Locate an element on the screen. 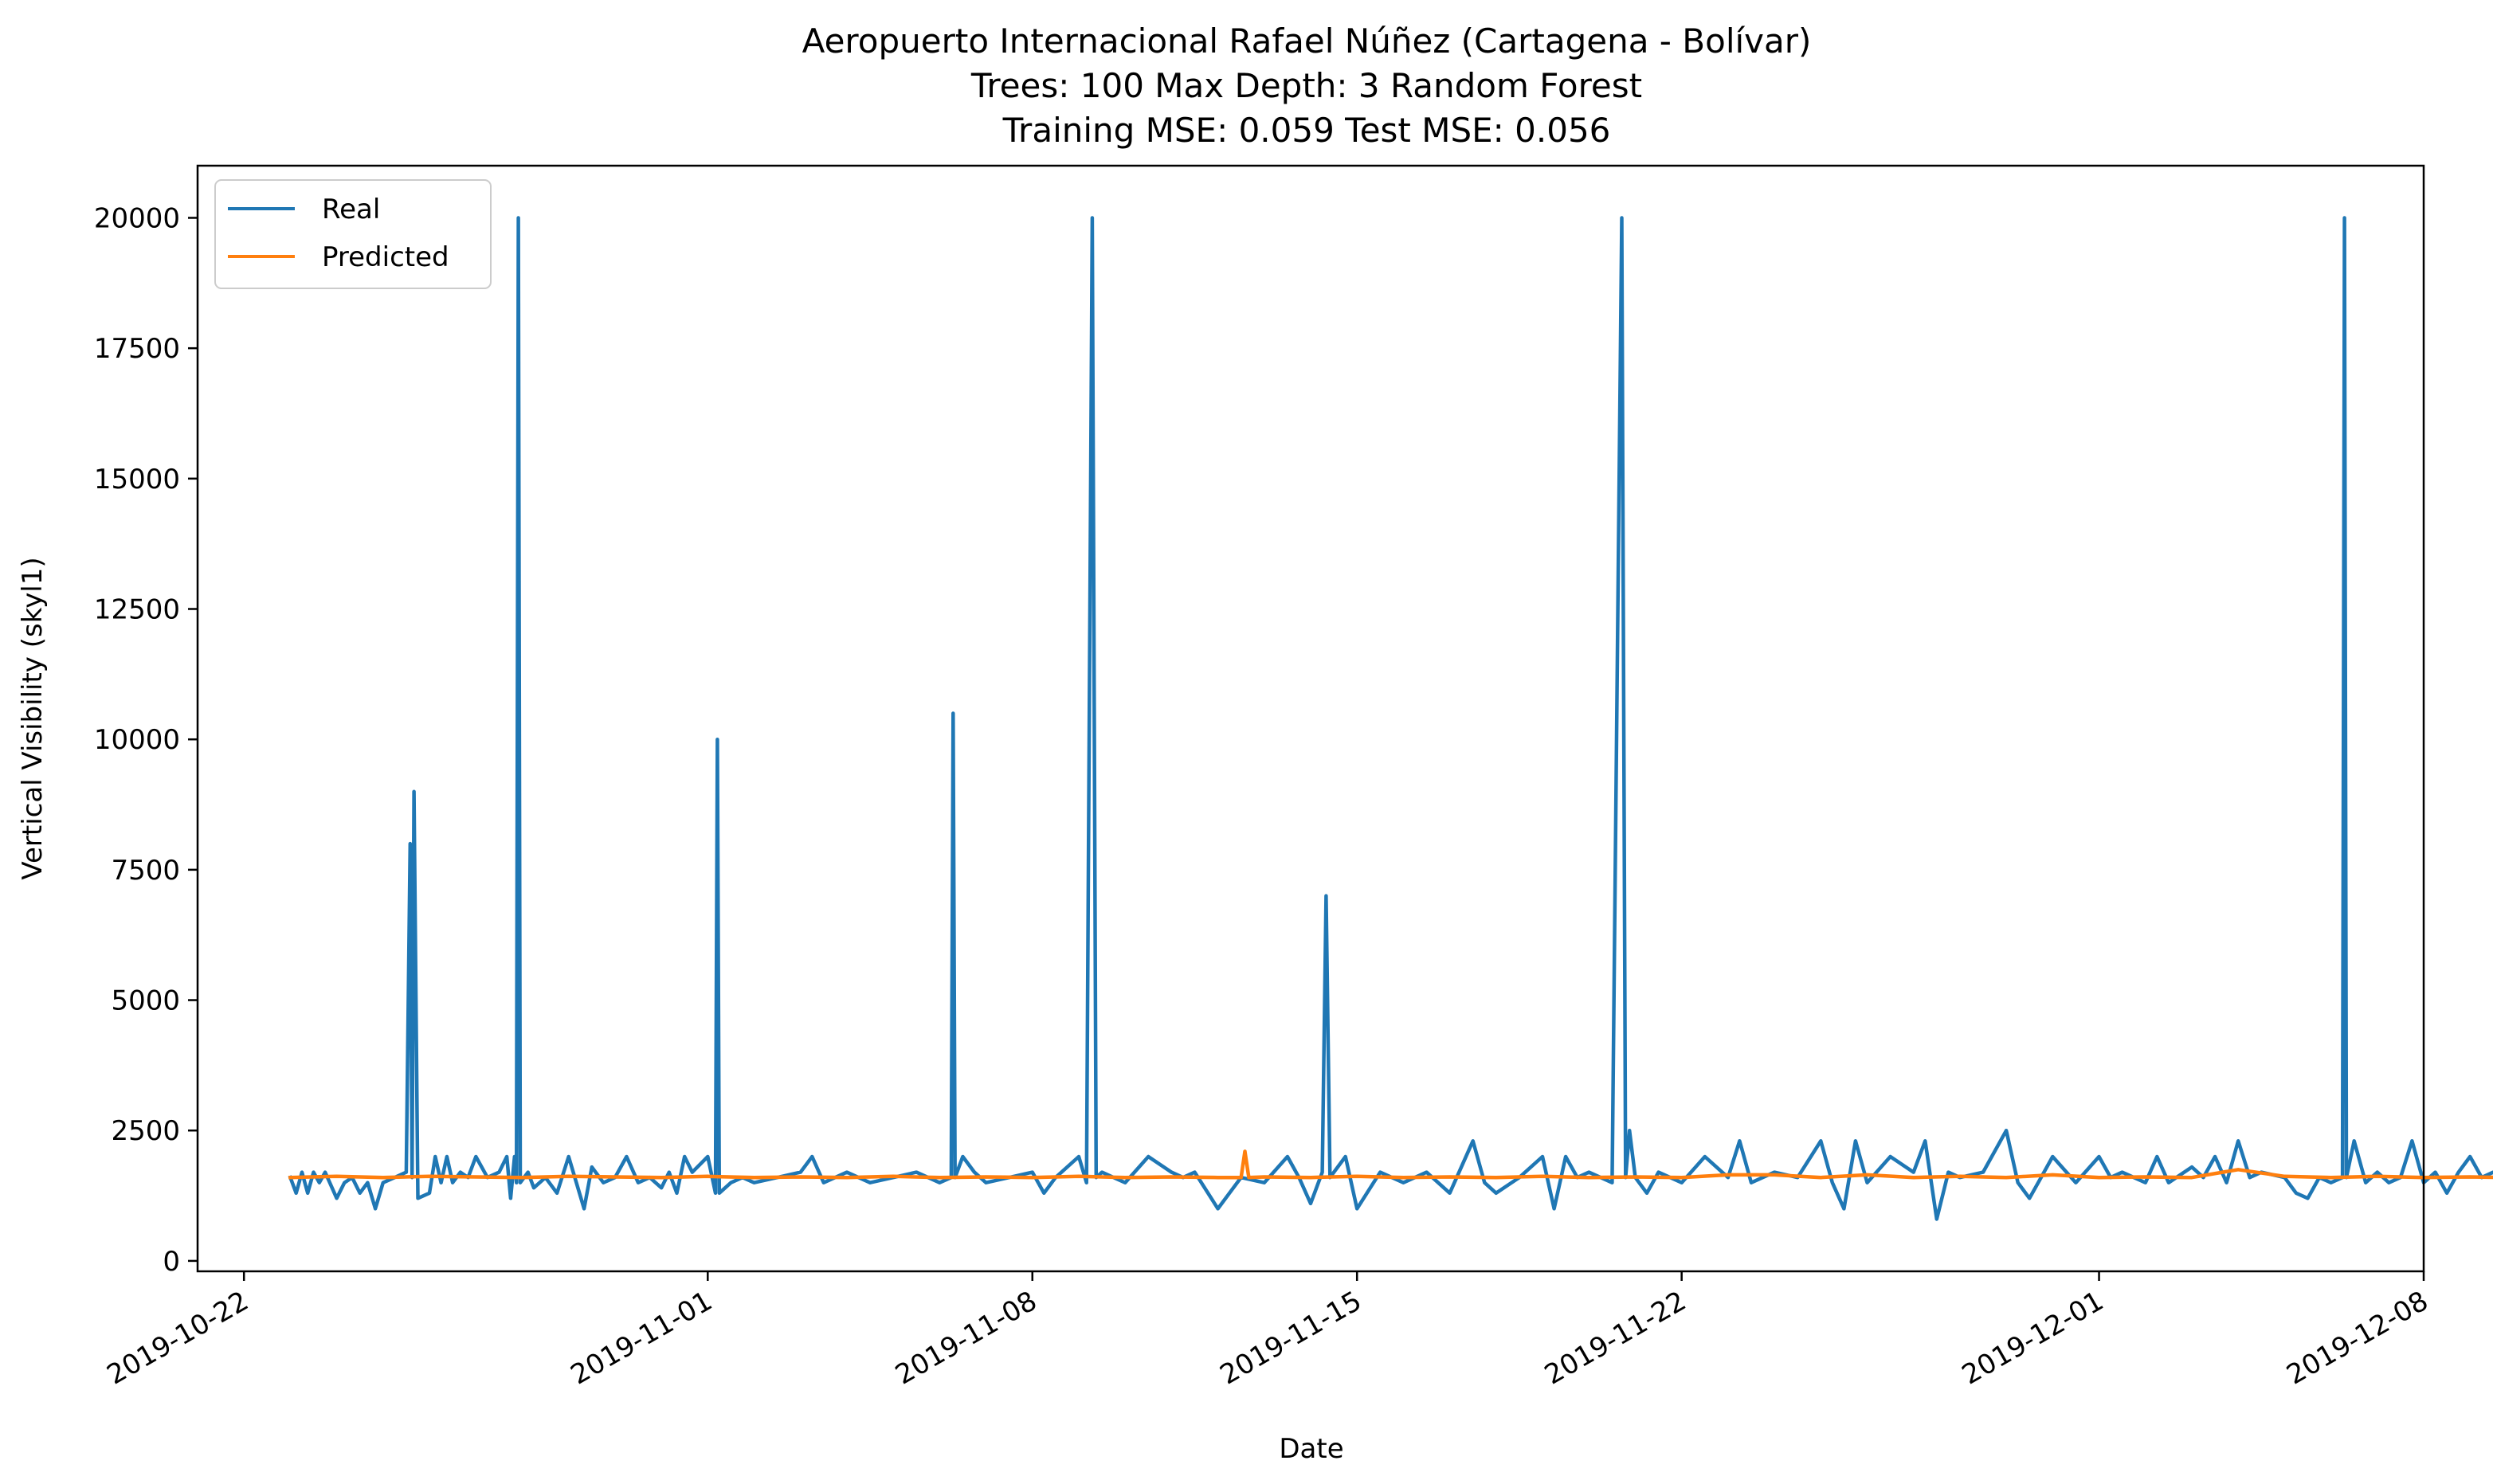 The width and height of the screenshot is (2493, 1484). y-axis: 0 2500 5000 7500 10000 12500 15000 17500 20000 is located at coordinates (146, 740).